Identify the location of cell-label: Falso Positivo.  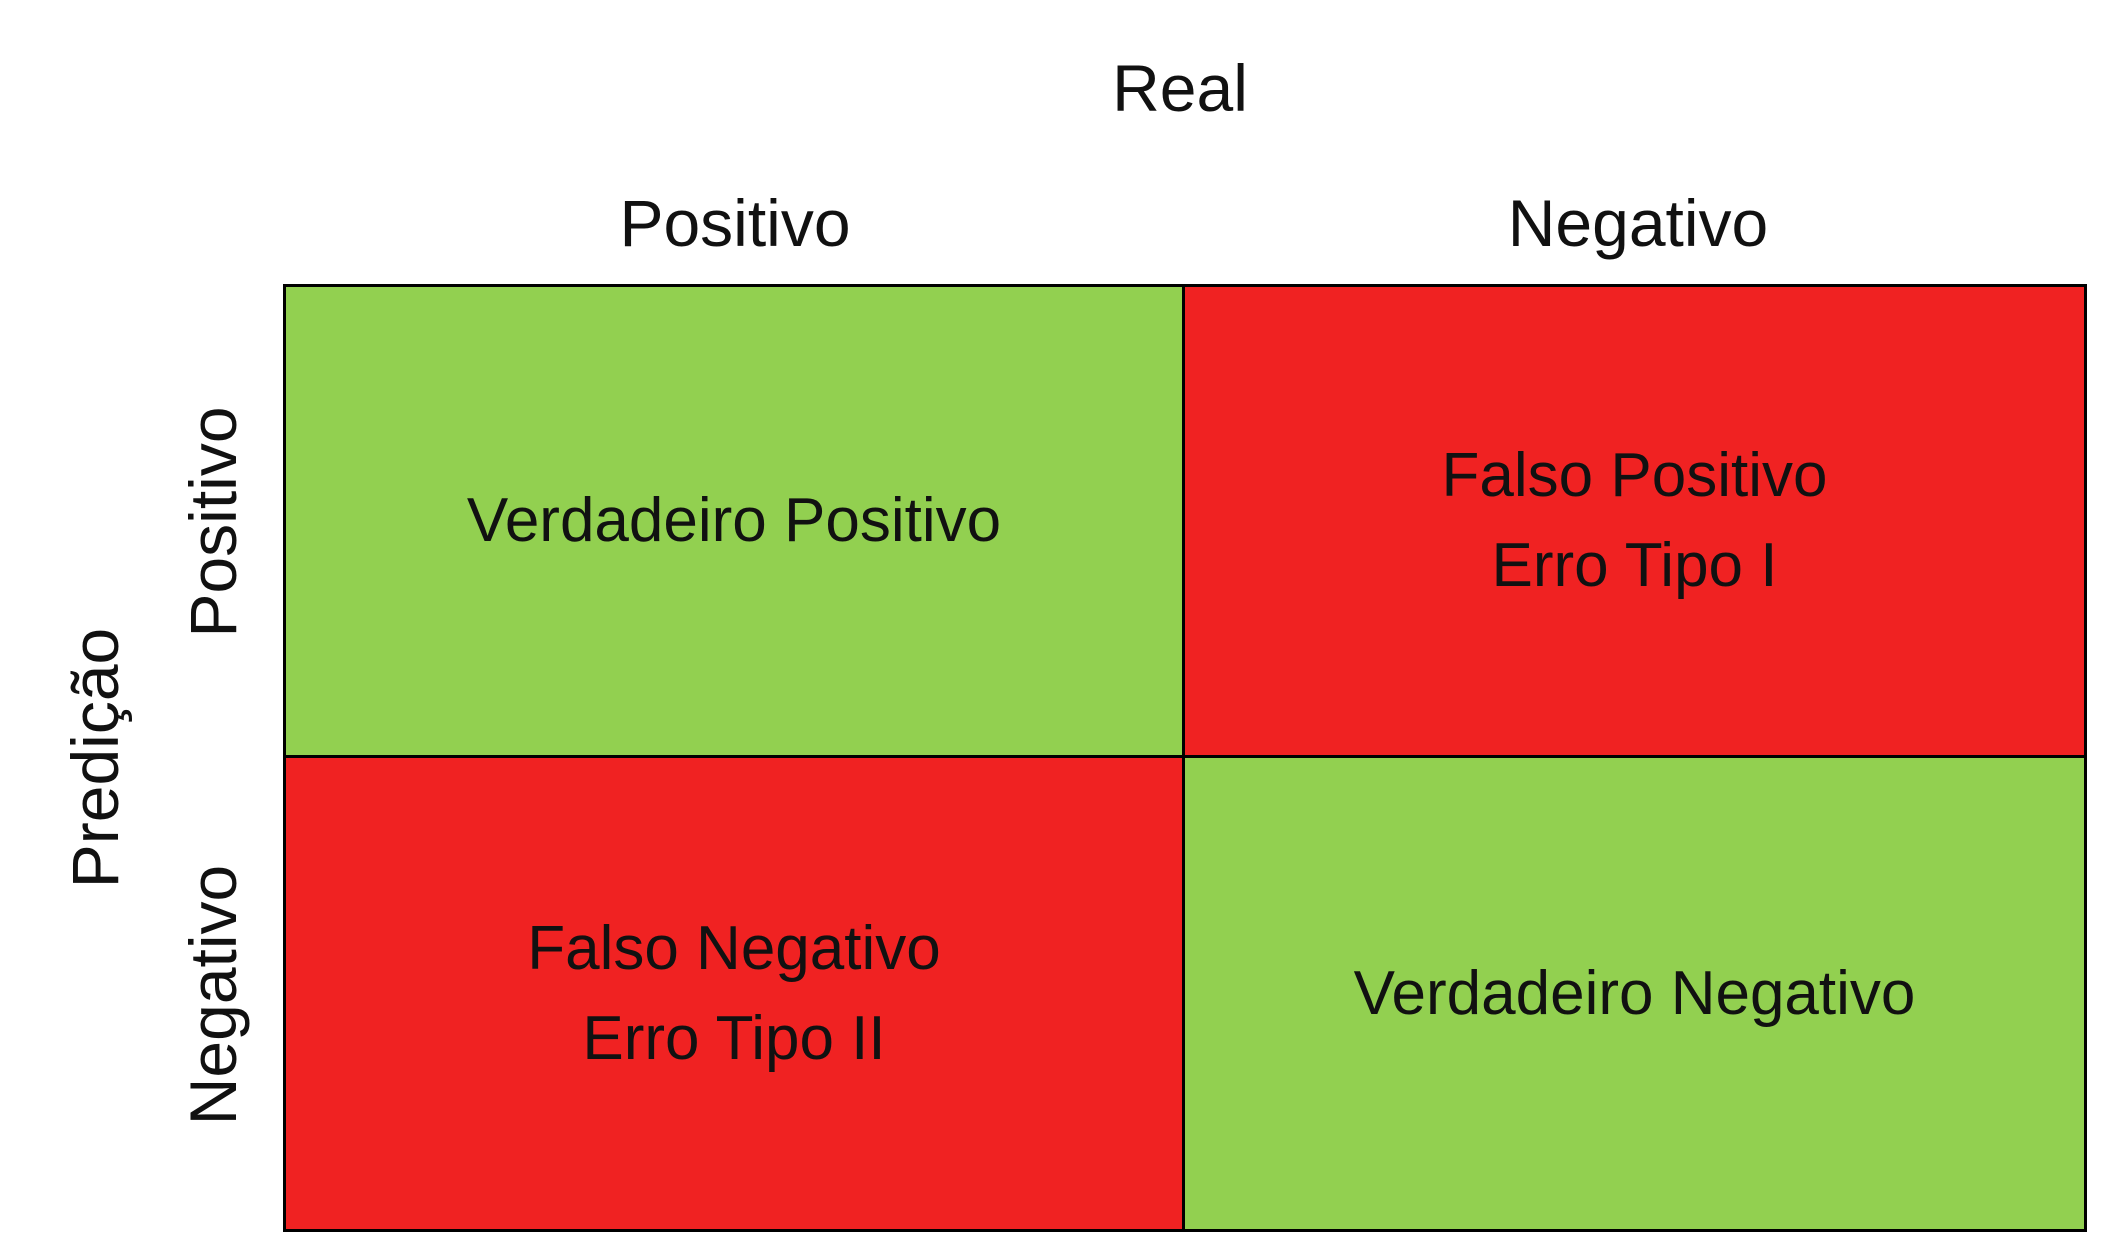
(1634, 476).